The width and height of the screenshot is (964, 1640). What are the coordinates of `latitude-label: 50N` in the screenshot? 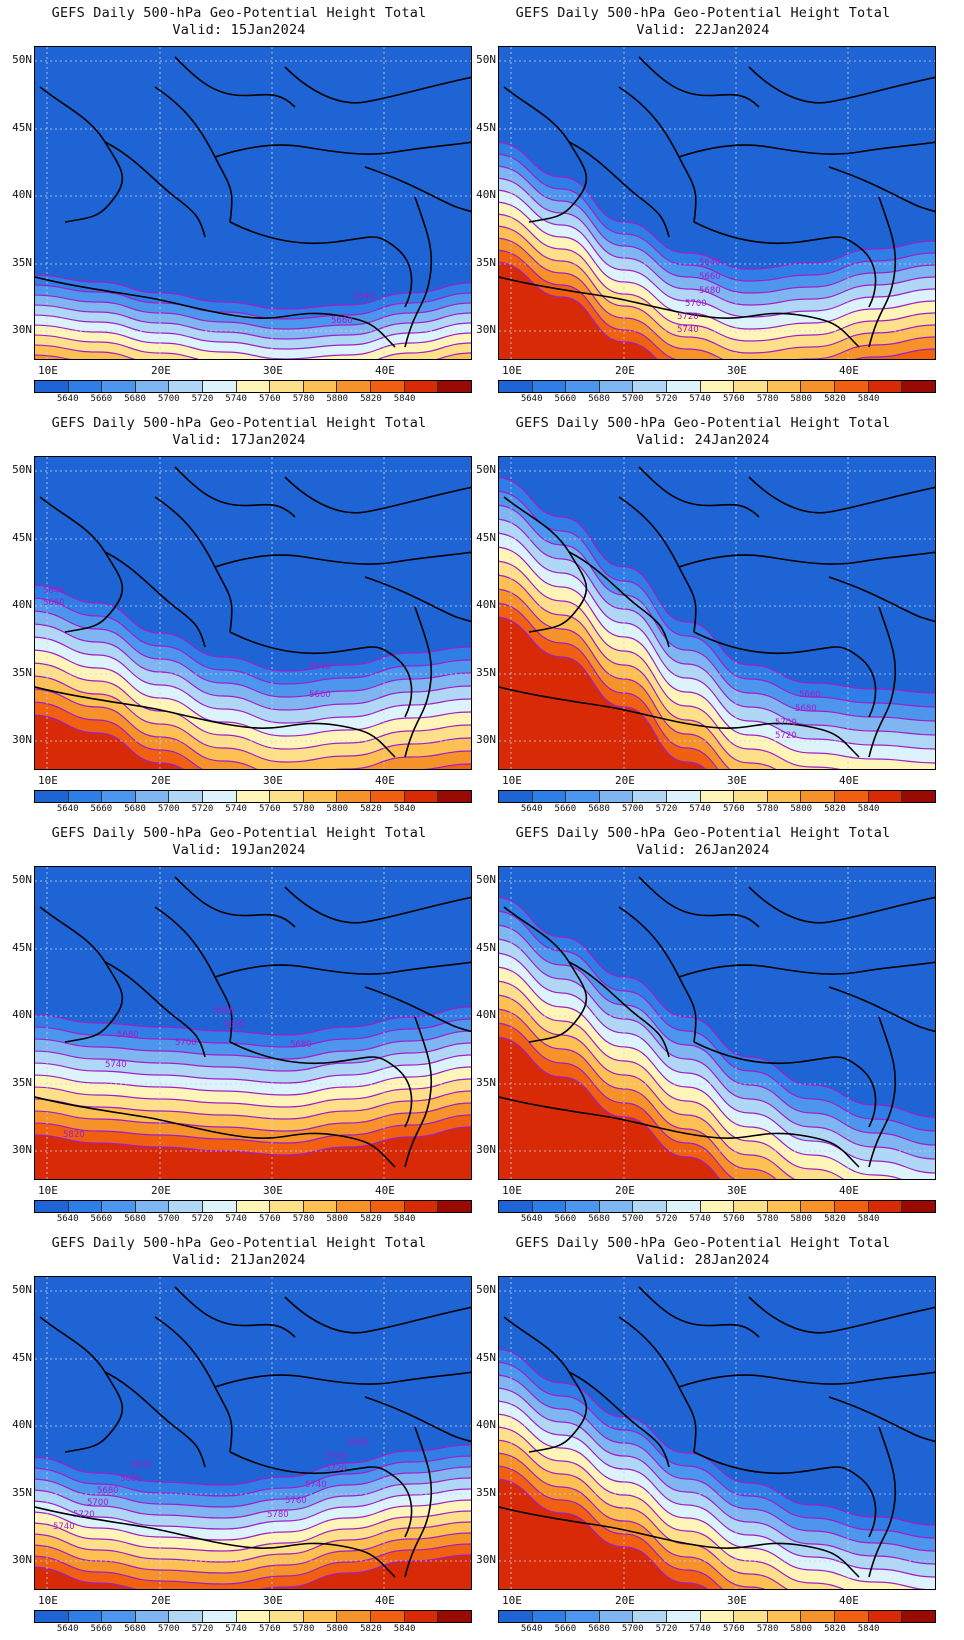 It's located at (486, 879).